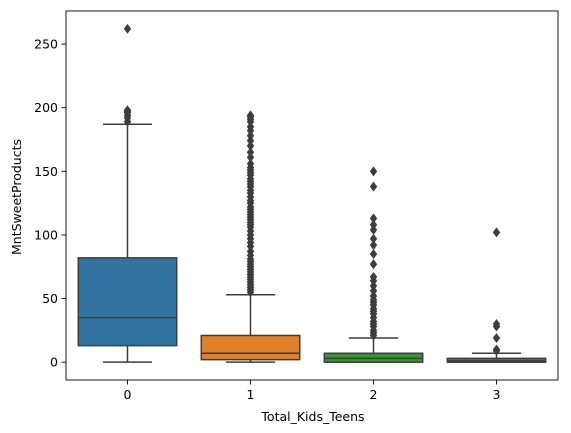  I want to click on x-tick-label: 2, so click(374, 394).